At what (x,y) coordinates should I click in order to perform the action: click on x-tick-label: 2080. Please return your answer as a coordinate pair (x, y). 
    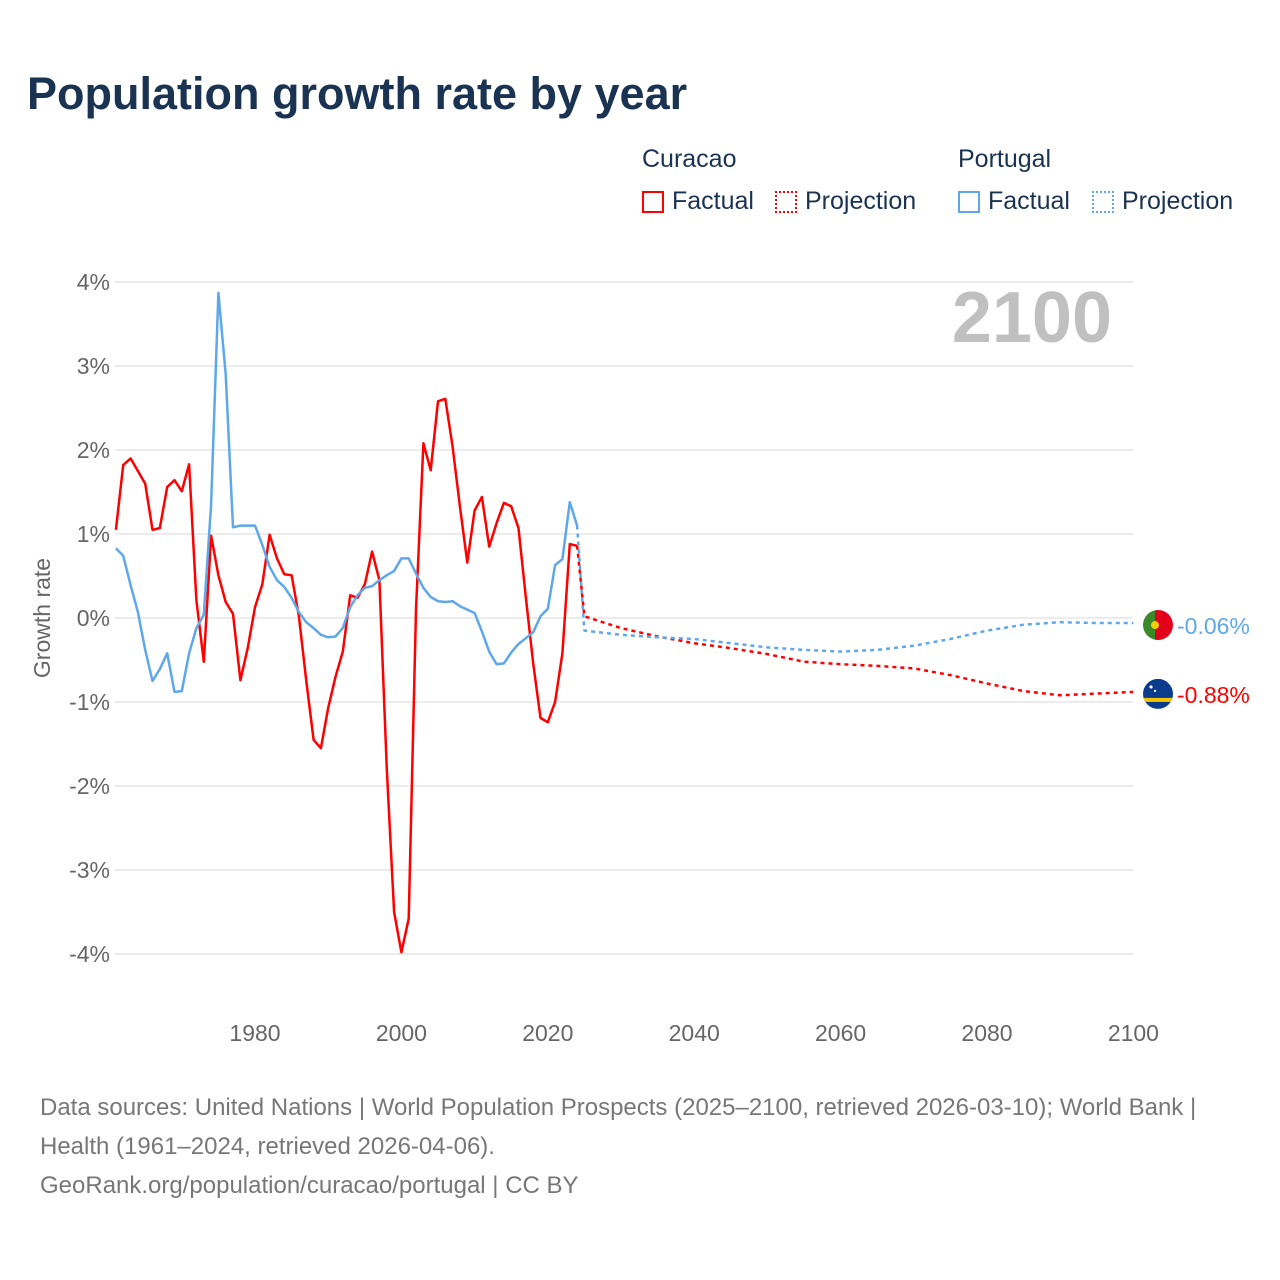
    Looking at the image, I should click on (986, 1033).